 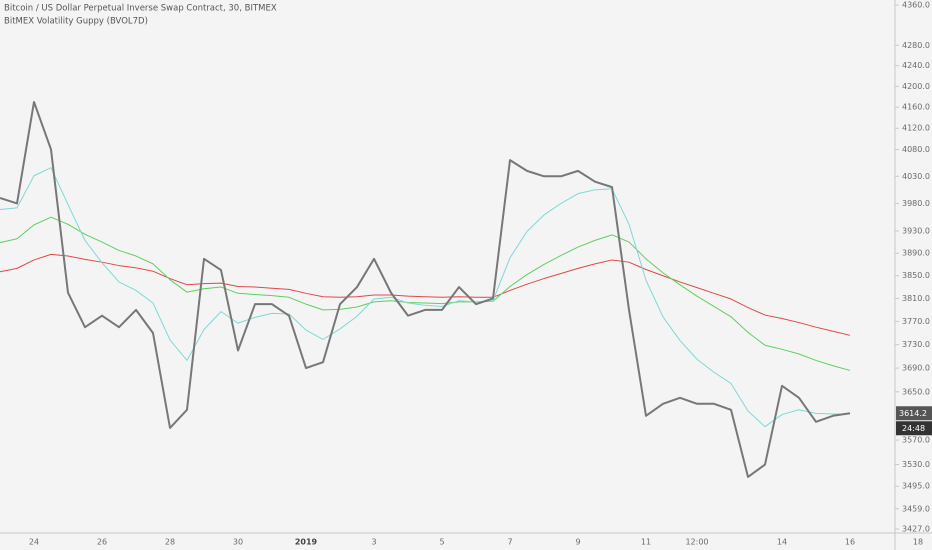 What do you see at coordinates (238, 542) in the screenshot?
I see `x-tick-label: 30` at bounding box center [238, 542].